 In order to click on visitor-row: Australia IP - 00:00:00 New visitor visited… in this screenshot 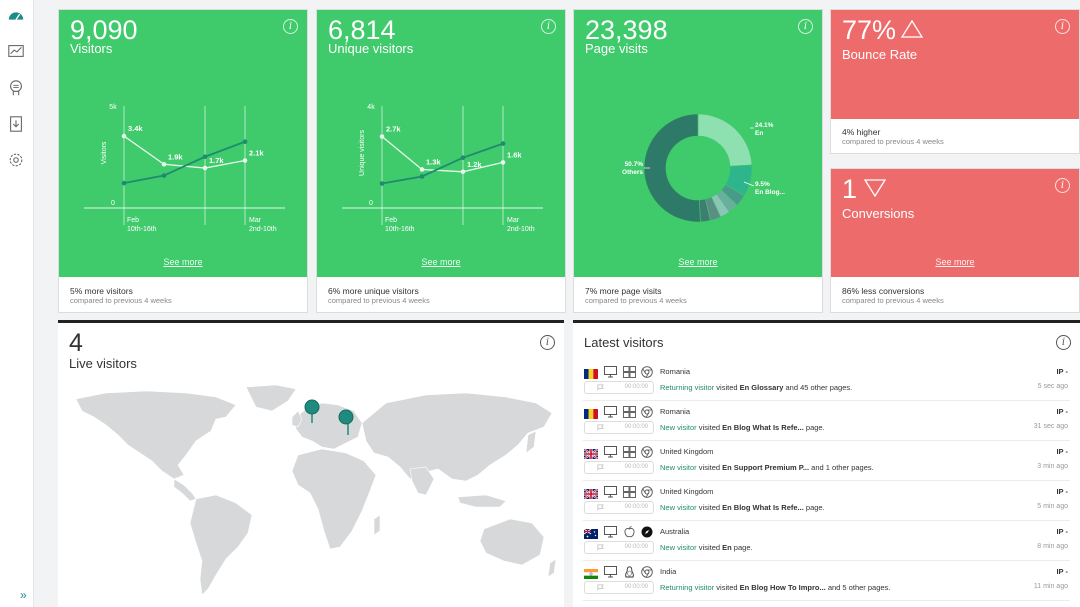, I will do `click(826, 541)`.